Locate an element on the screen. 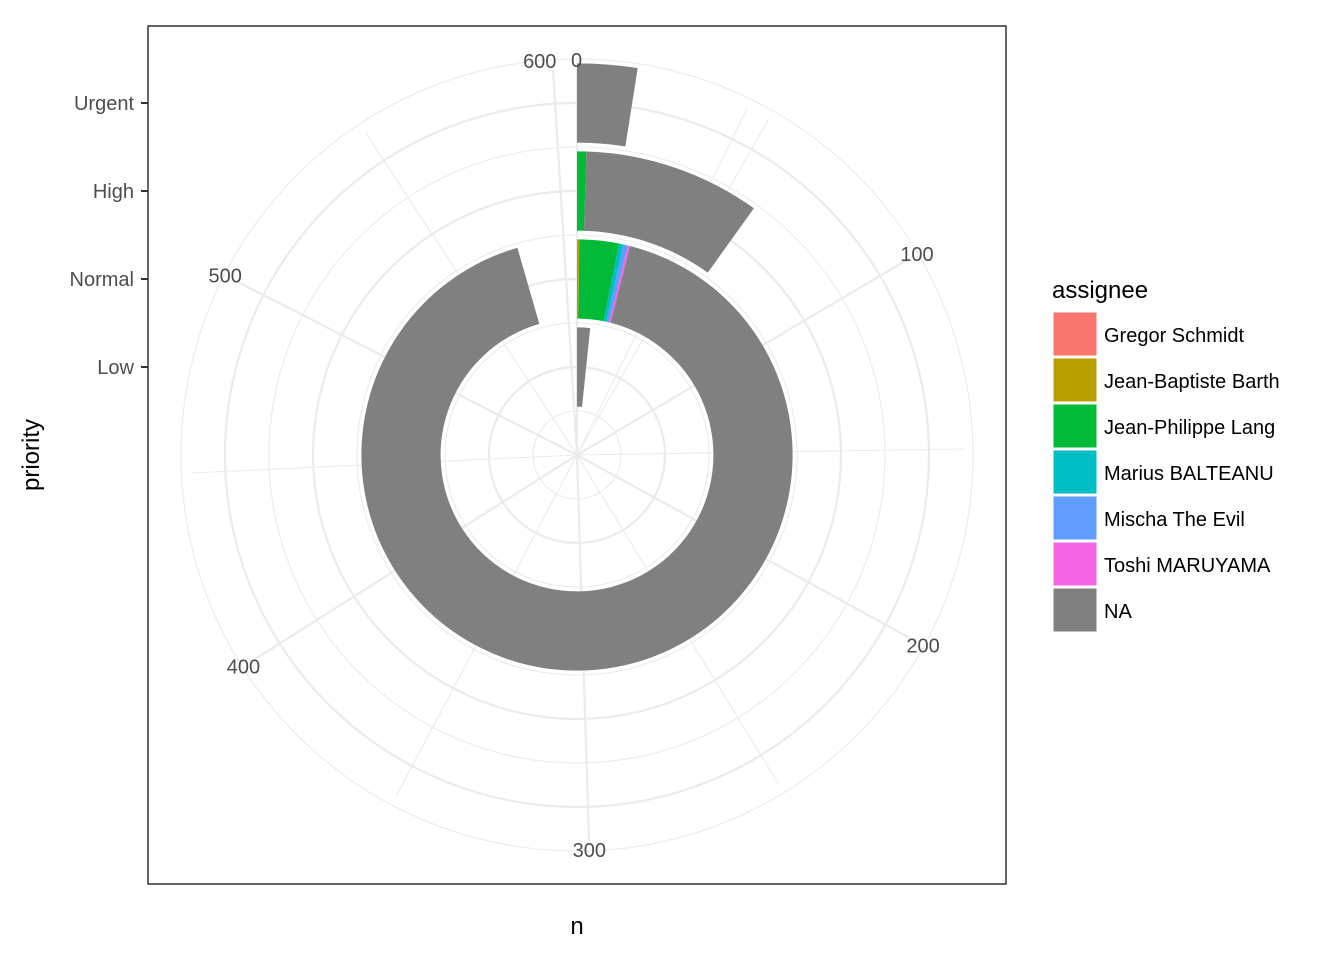 This screenshot has height=960, width=1344. bar-segment-high-na is located at coordinates (668, 212).